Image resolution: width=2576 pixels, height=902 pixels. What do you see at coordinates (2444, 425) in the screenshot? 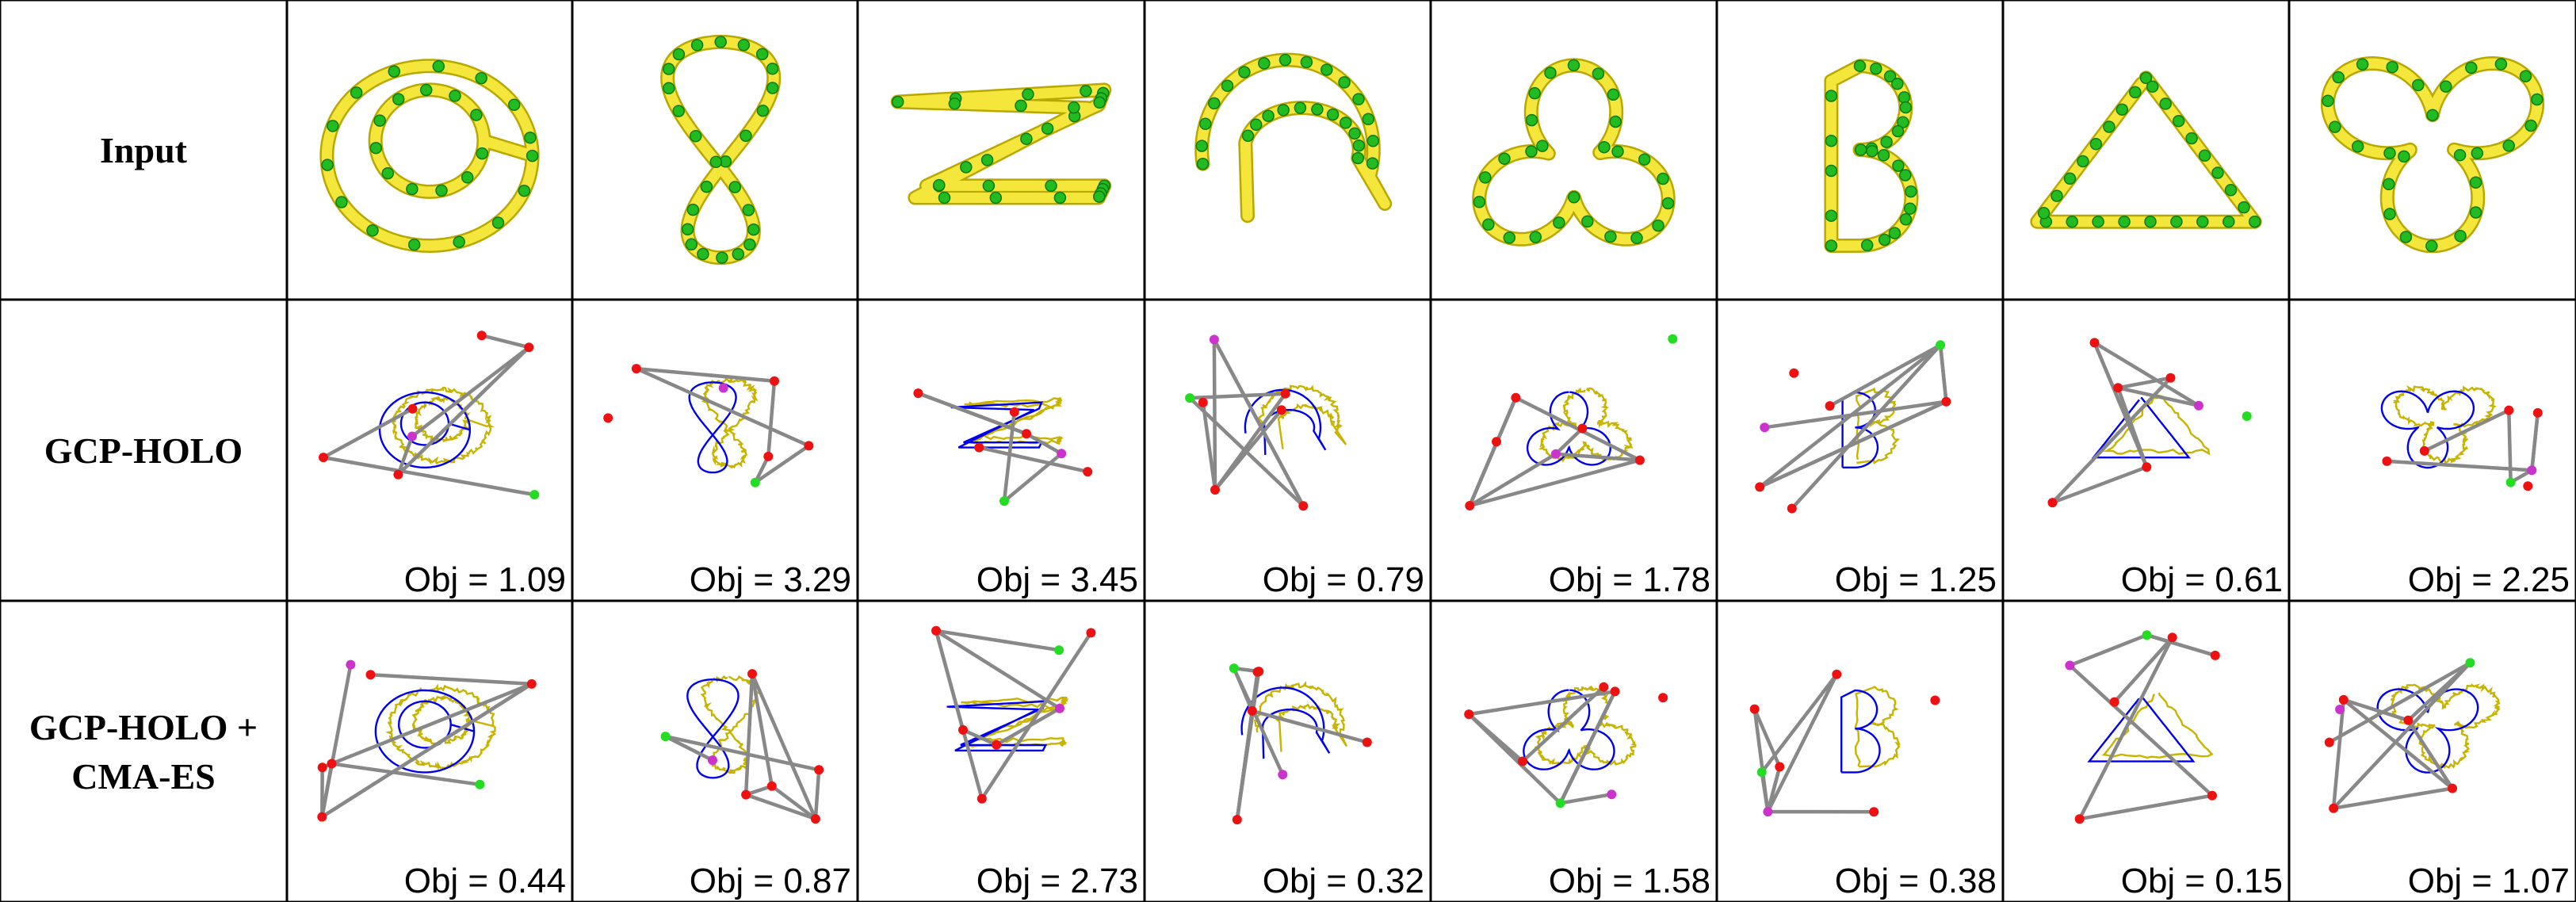
I see `target-curve` at bounding box center [2444, 425].